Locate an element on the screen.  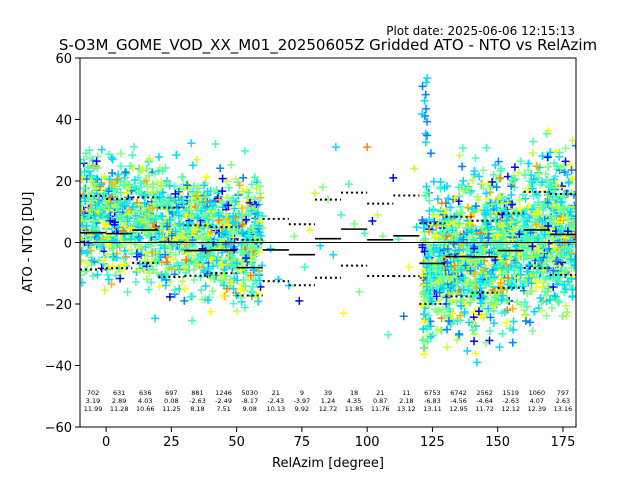
x-tick-label: 25 is located at coordinates (171, 442).